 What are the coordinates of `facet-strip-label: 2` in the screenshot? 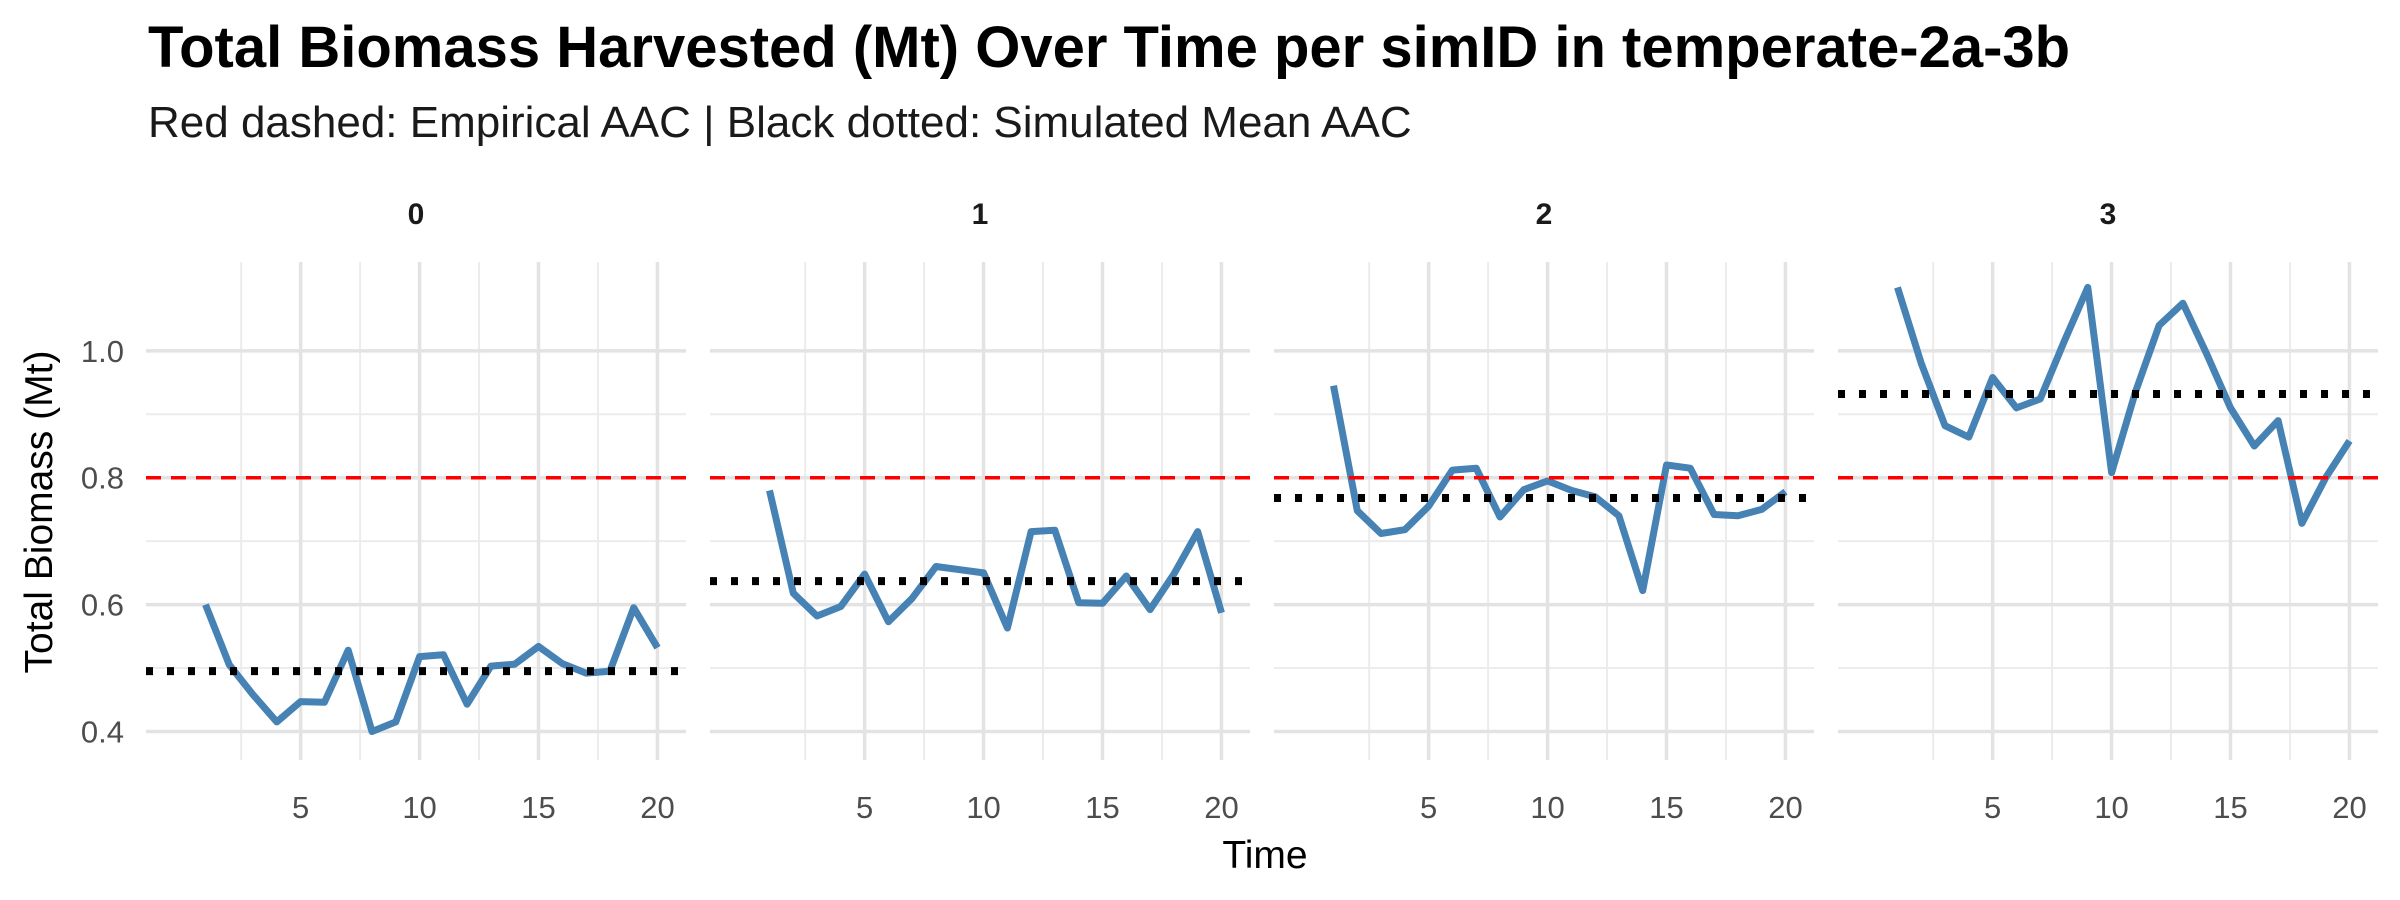 It's located at (1544, 214).